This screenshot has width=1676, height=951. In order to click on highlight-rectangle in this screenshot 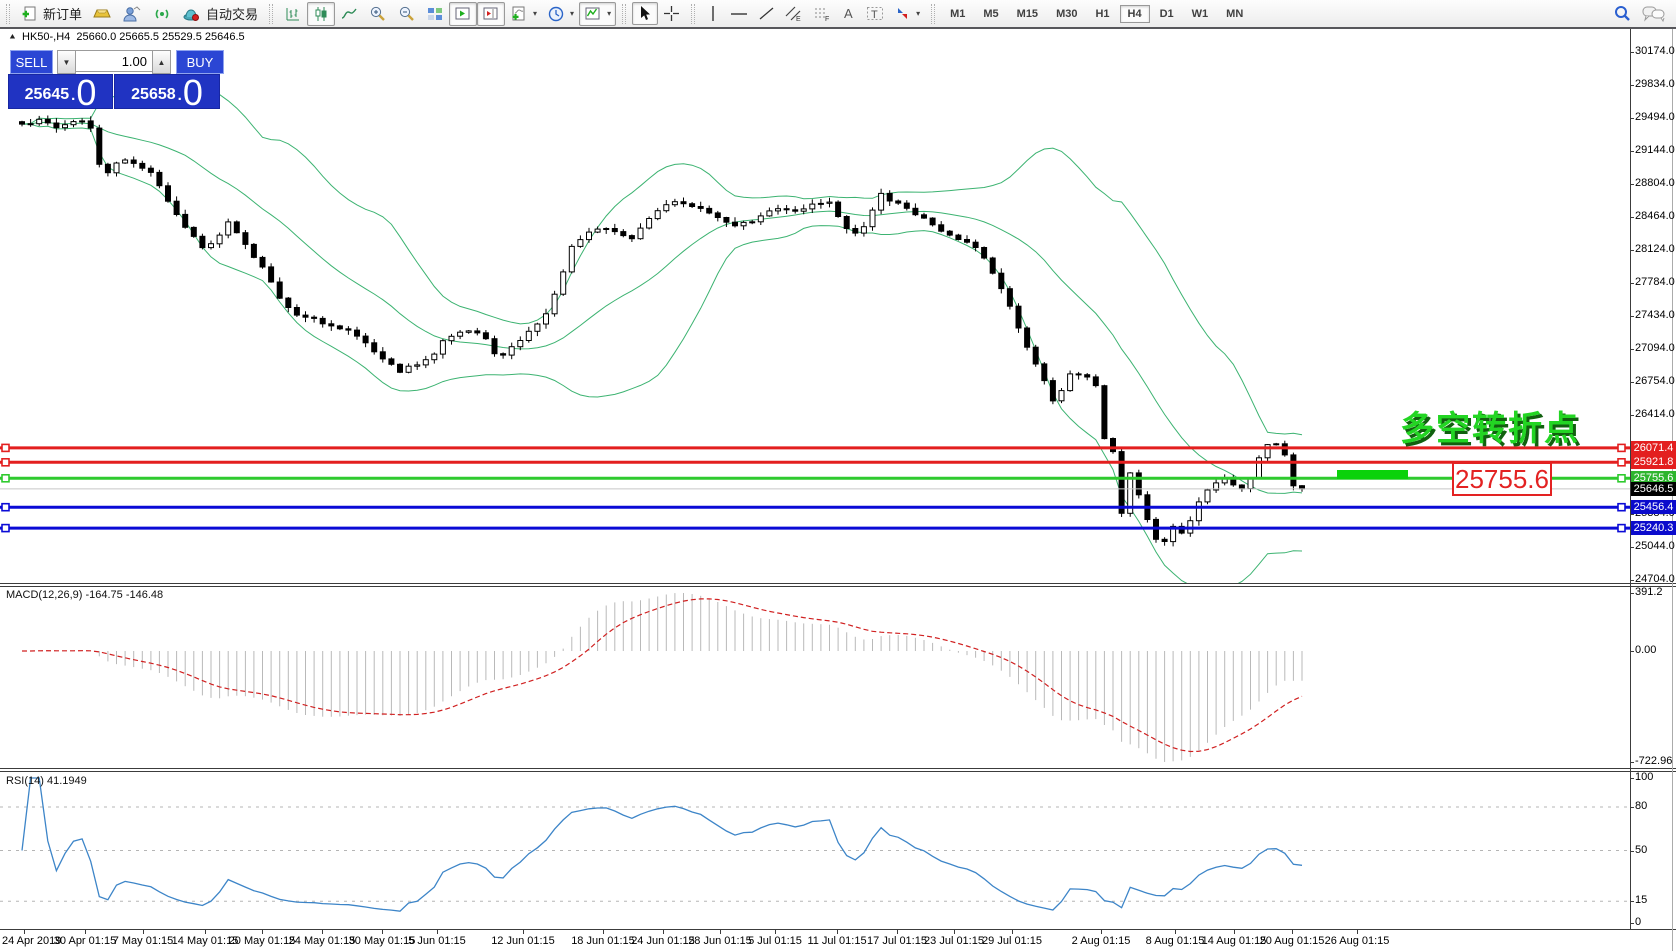, I will do `click(1372, 474)`.